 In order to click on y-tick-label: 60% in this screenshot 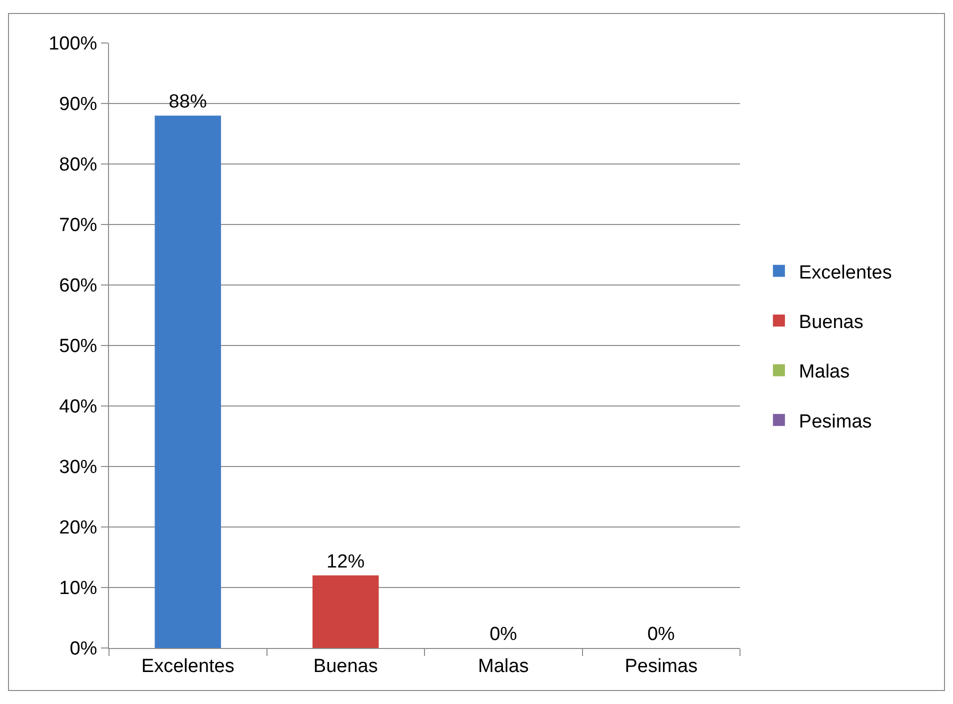, I will do `click(78, 286)`.